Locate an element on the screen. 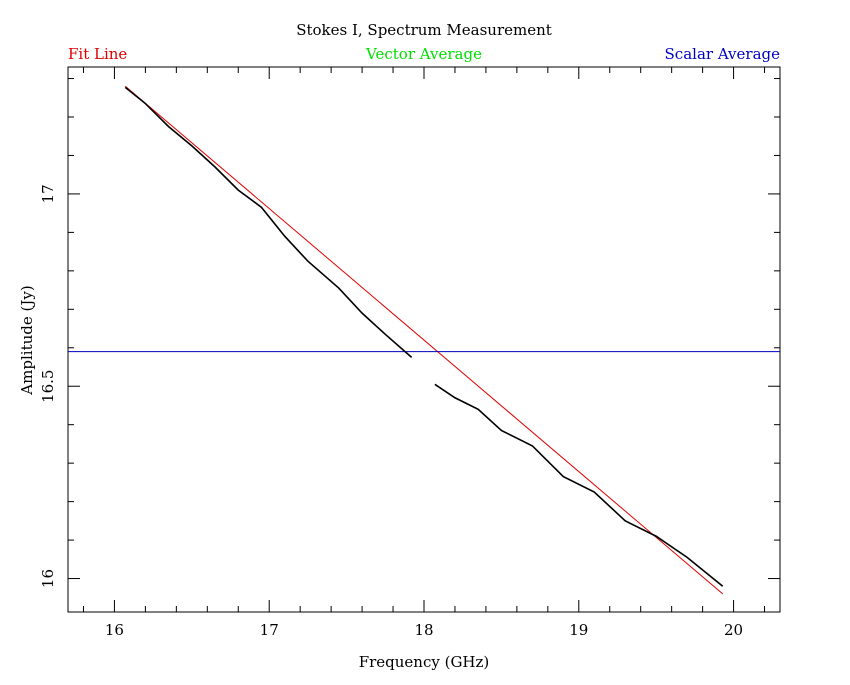 This screenshot has height=685, width=850. y-tick-label: 17 is located at coordinates (48, 193).